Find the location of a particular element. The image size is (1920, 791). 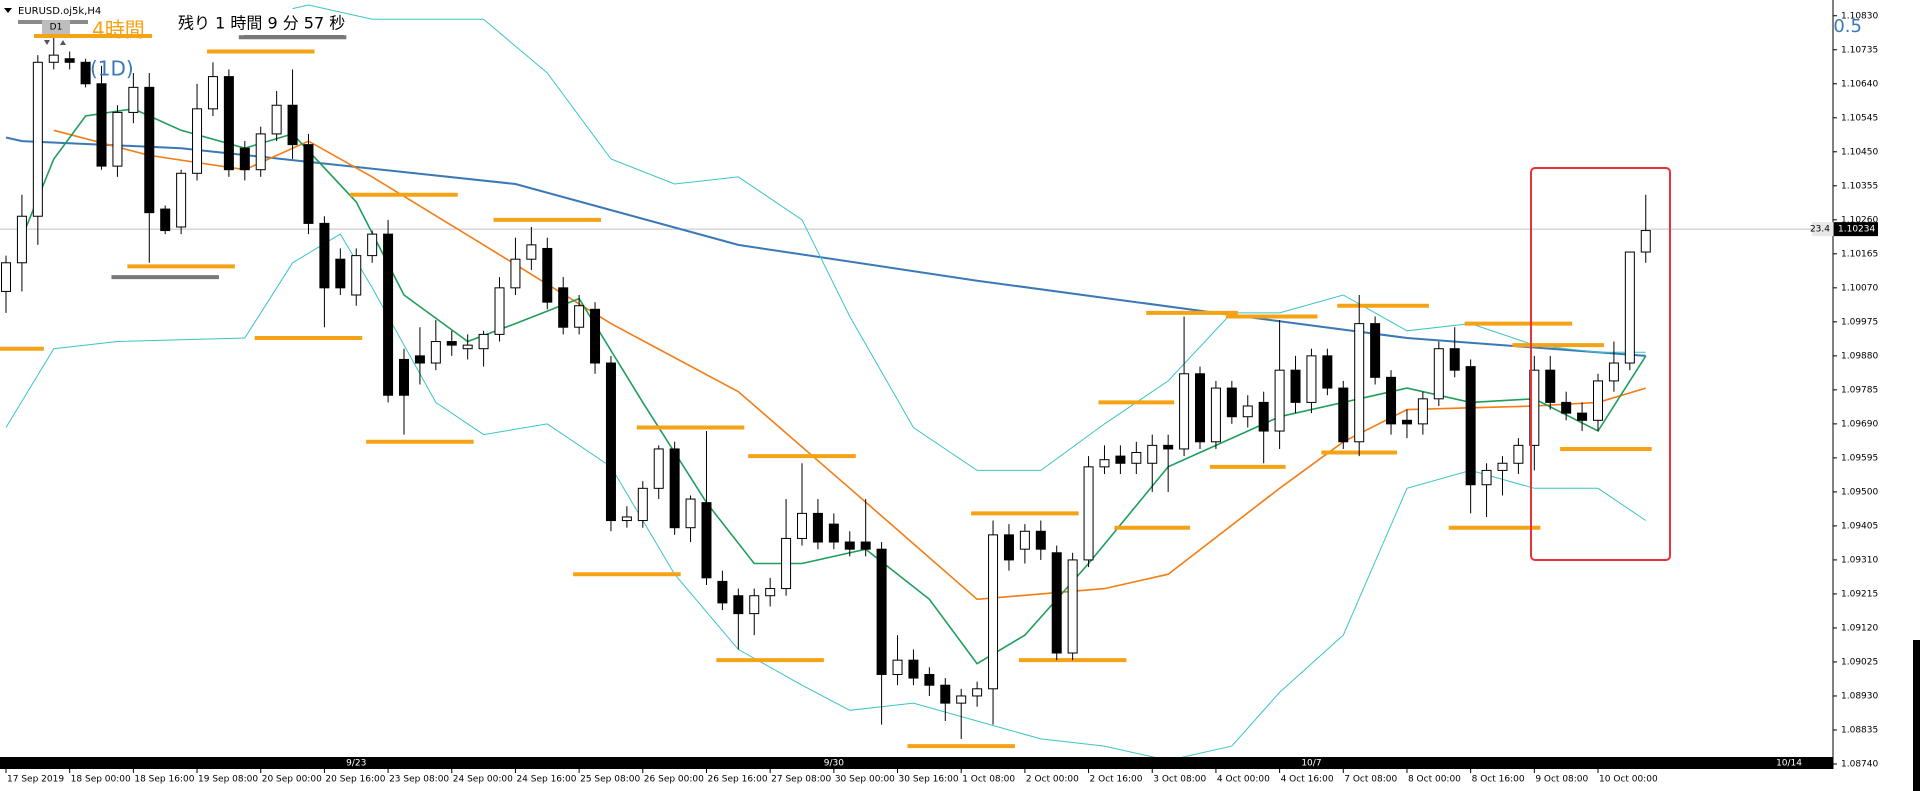

scroll-marker is located at coordinates (1916, 715).